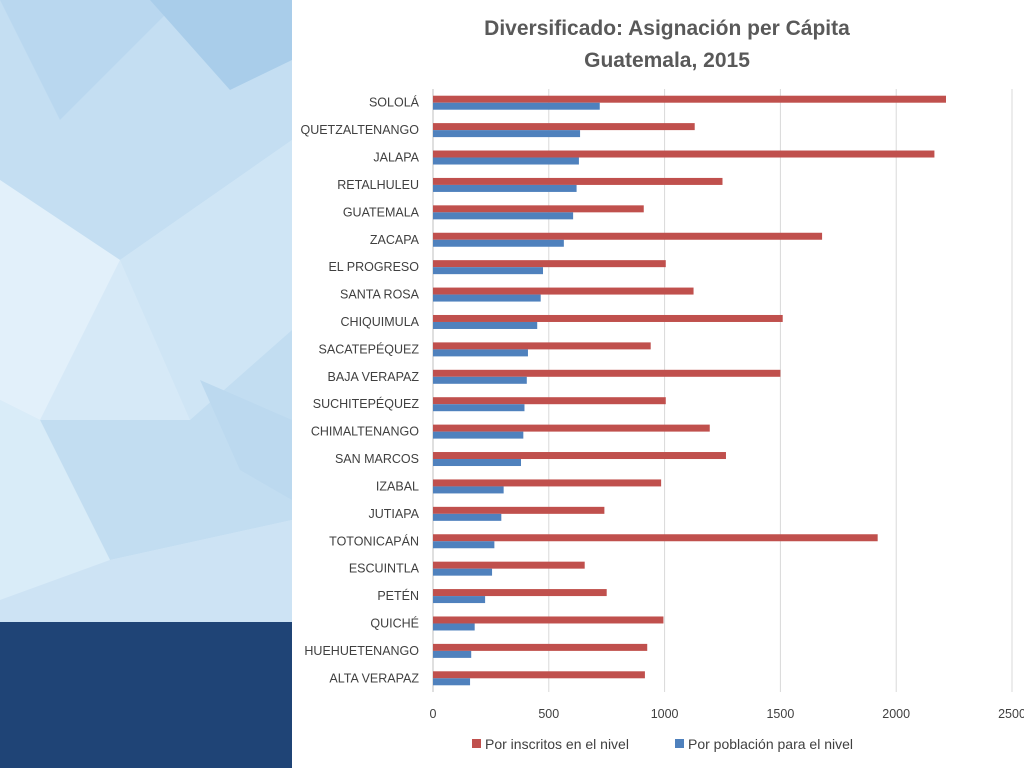 This screenshot has height=768, width=1024. I want to click on x-axis-tick-labels: 0 500 1000 1500 2000 2500, so click(727, 714).